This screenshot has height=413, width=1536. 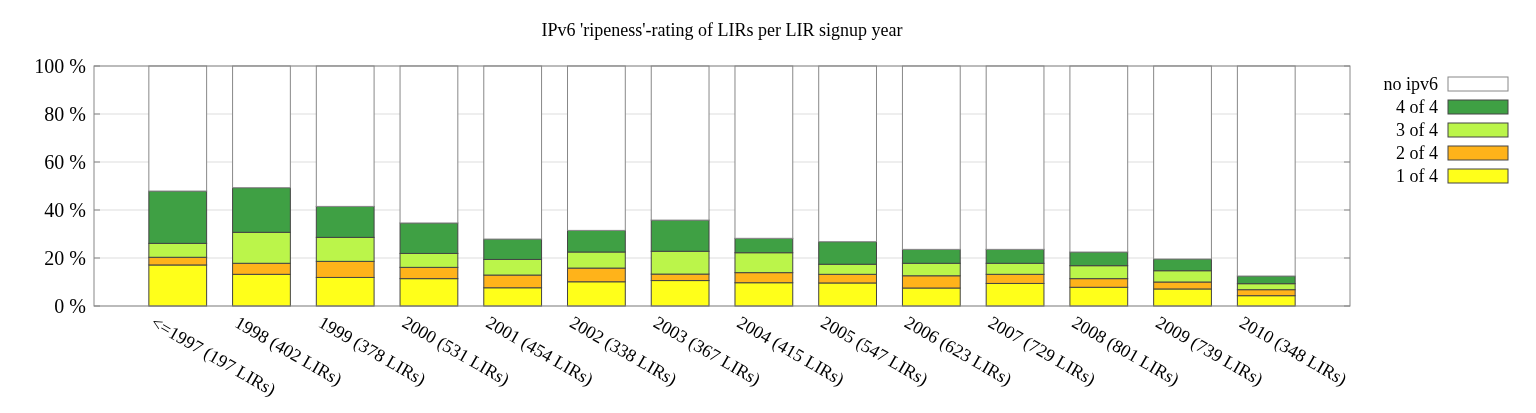 What do you see at coordinates (65, 114) in the screenshot?
I see `y-tick-label: 80 %` at bounding box center [65, 114].